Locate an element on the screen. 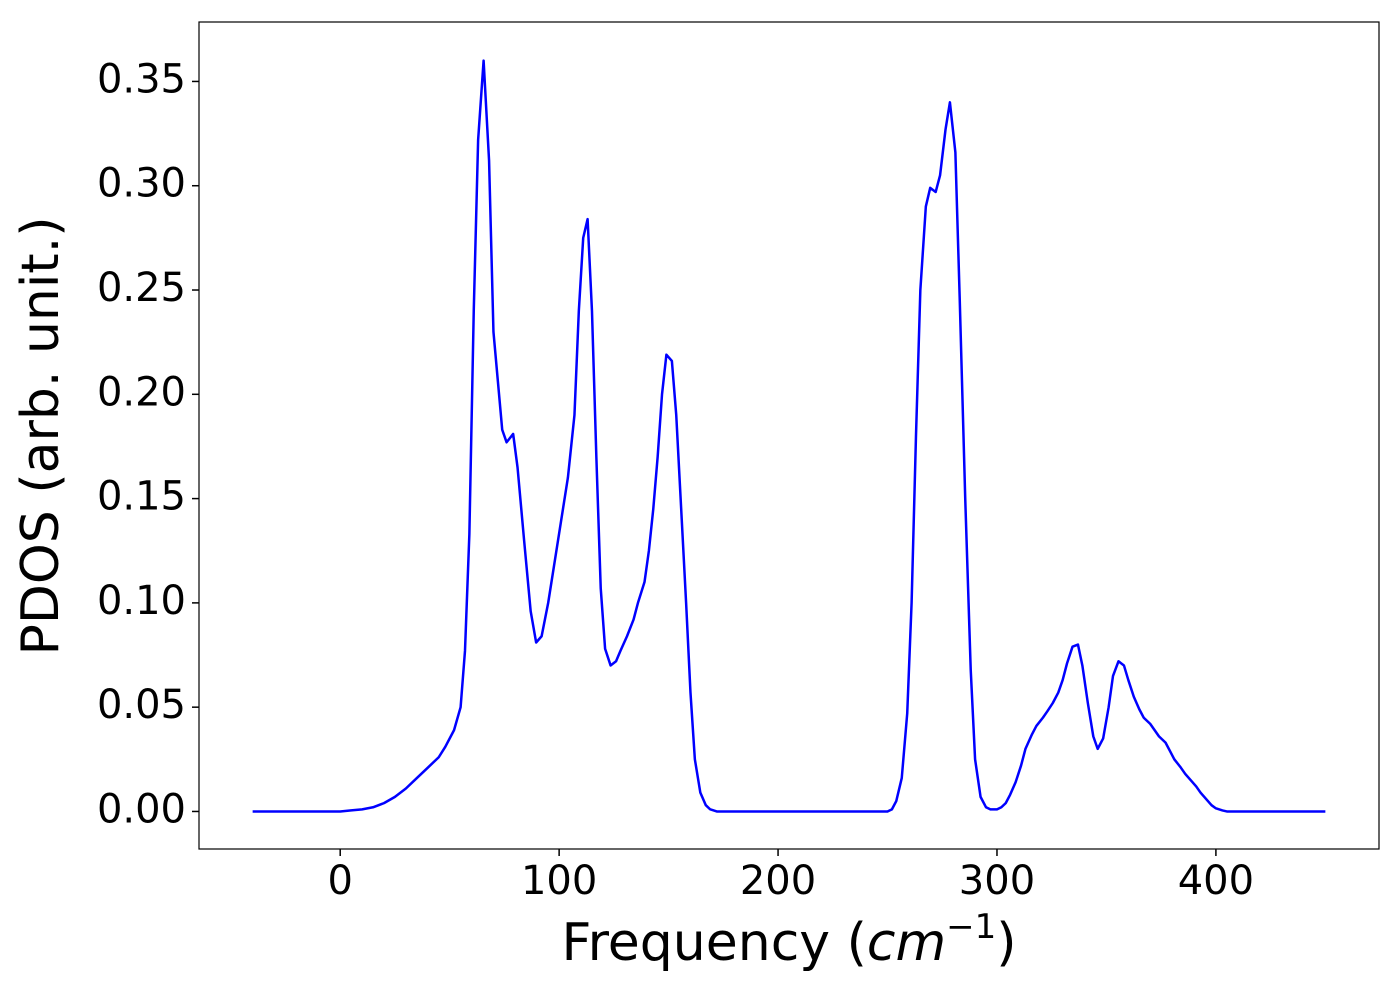 The image size is (1400, 1000). x-axis-label: Frequency (cm−1) is located at coordinates (788, 940).